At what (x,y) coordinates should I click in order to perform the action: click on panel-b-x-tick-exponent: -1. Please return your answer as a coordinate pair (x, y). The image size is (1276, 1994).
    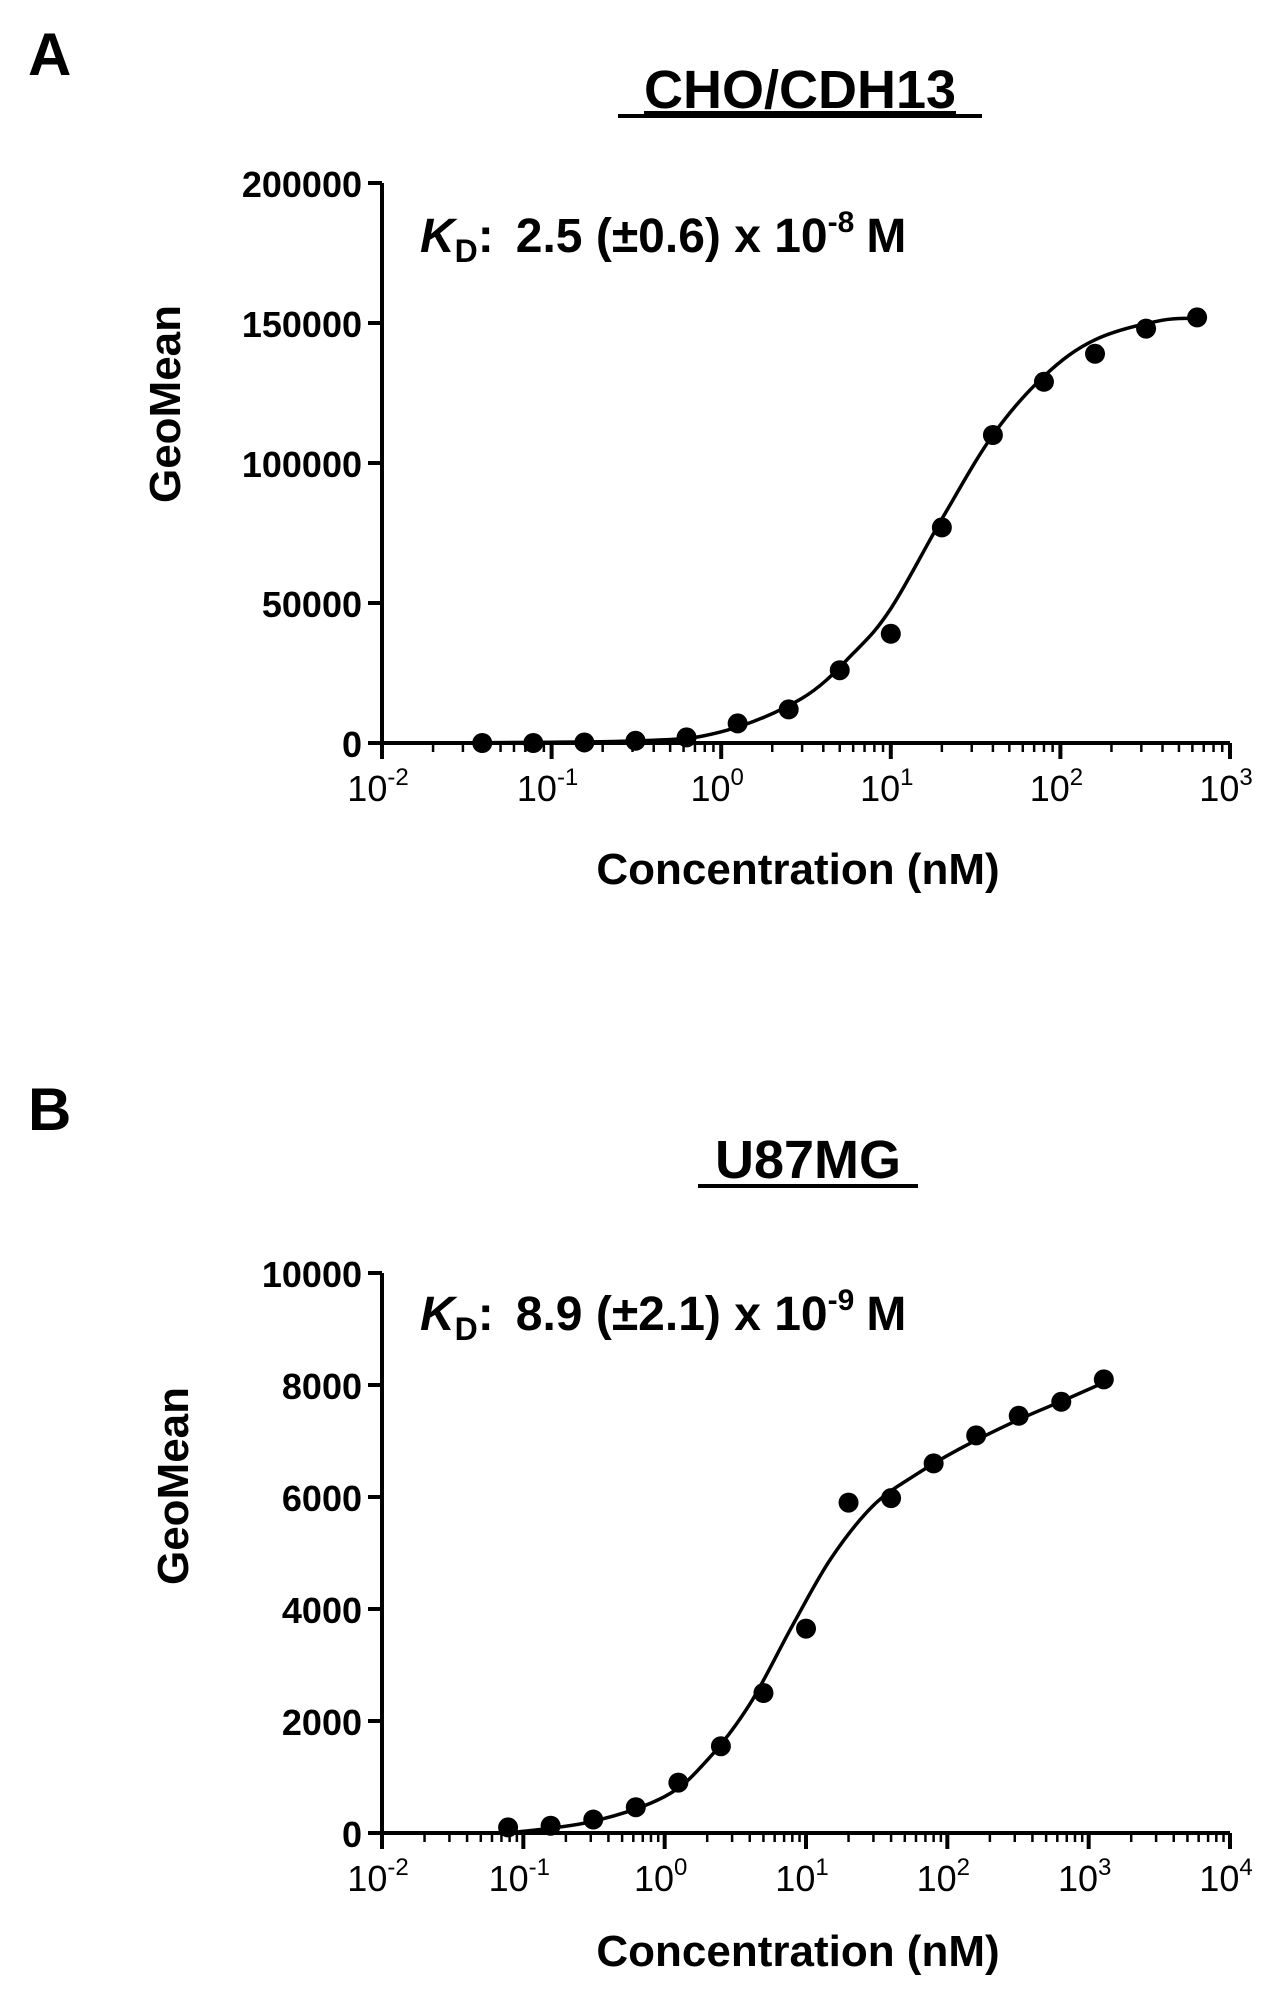
    Looking at the image, I should click on (539, 1867).